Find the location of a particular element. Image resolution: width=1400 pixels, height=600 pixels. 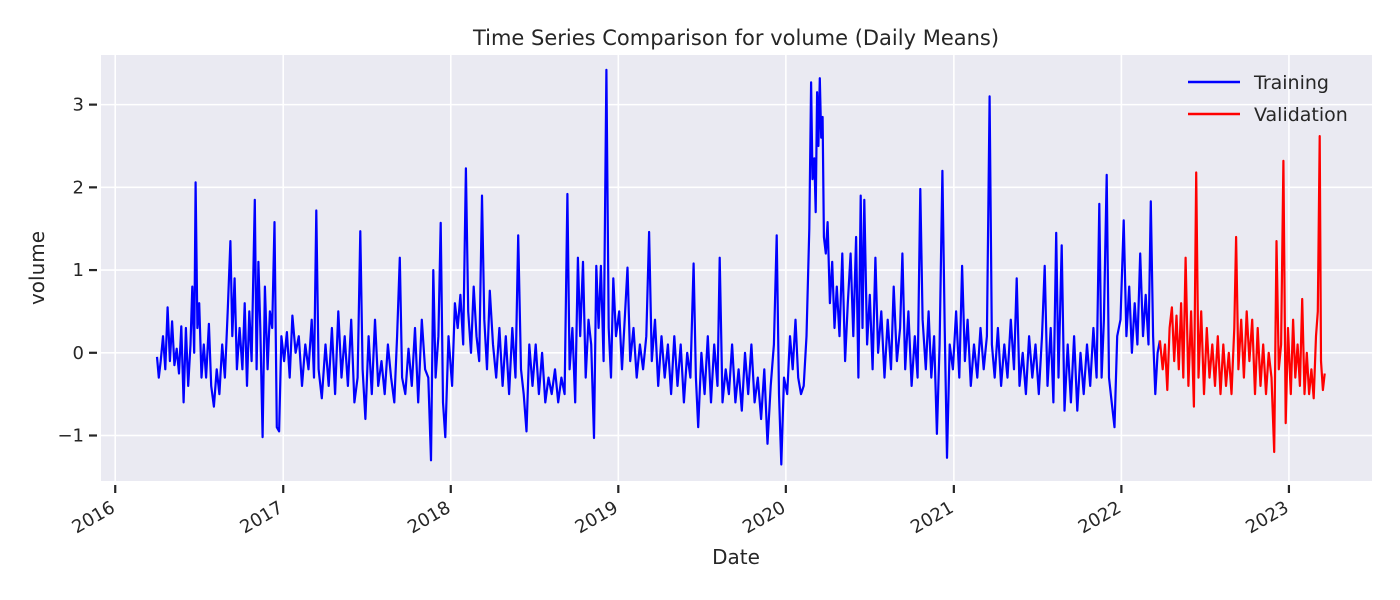

legend-label-validation: Validation is located at coordinates (1301, 115).